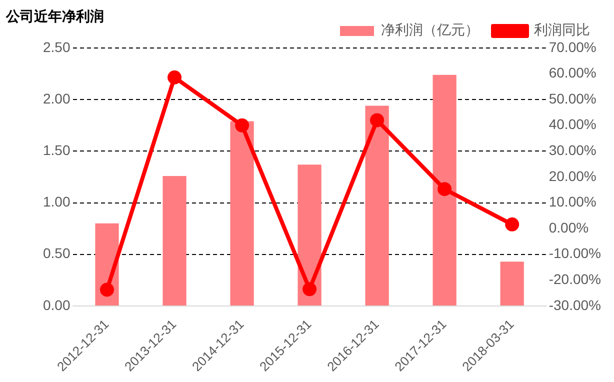  Describe the element at coordinates (572, 176) in the screenshot. I see `y2-tick-label: 20.00%` at that location.